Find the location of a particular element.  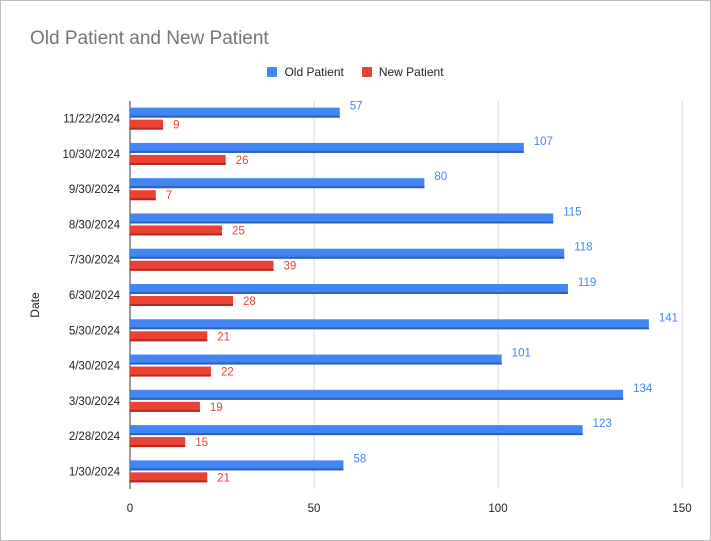

data-label-old-patient: 57 is located at coordinates (356, 107).